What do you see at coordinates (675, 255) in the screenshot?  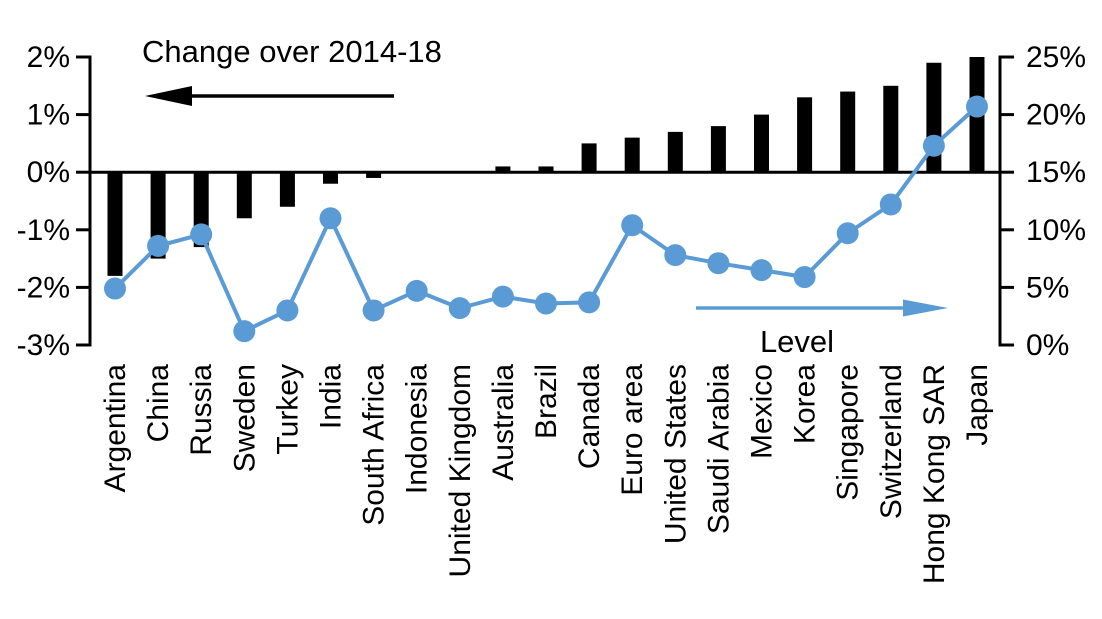 I see `marker-united-states` at bounding box center [675, 255].